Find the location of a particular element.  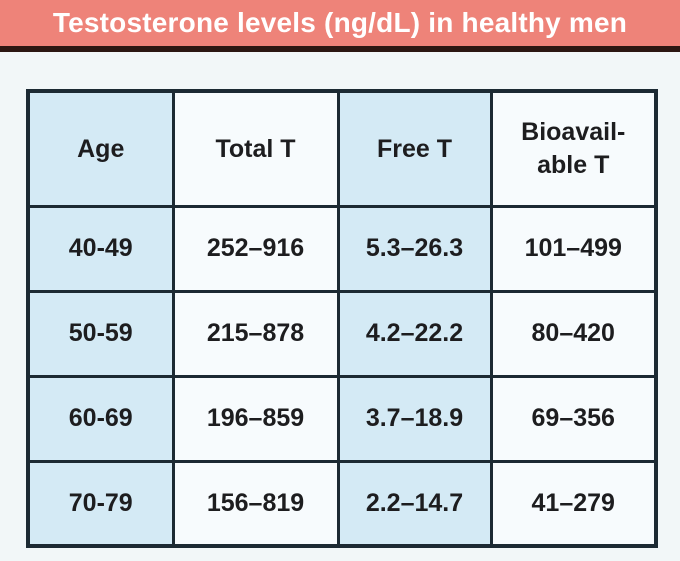

header-cell-total-t: Total T is located at coordinates (255, 148).